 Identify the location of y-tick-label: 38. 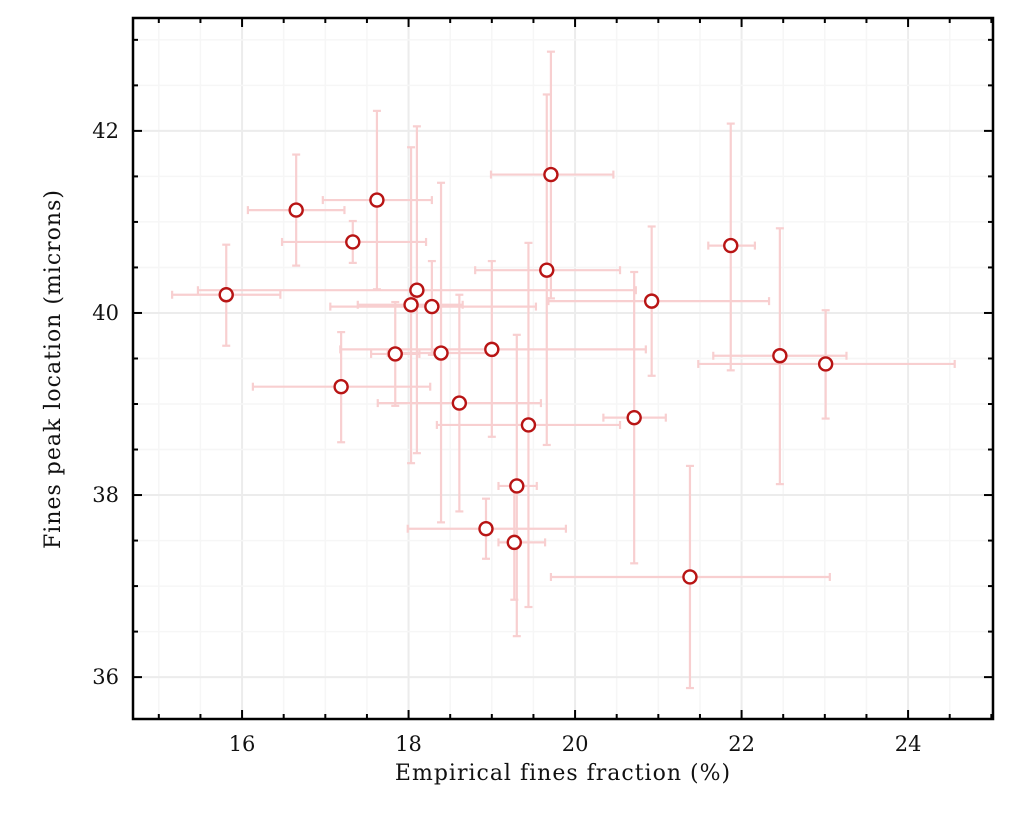
(105, 495).